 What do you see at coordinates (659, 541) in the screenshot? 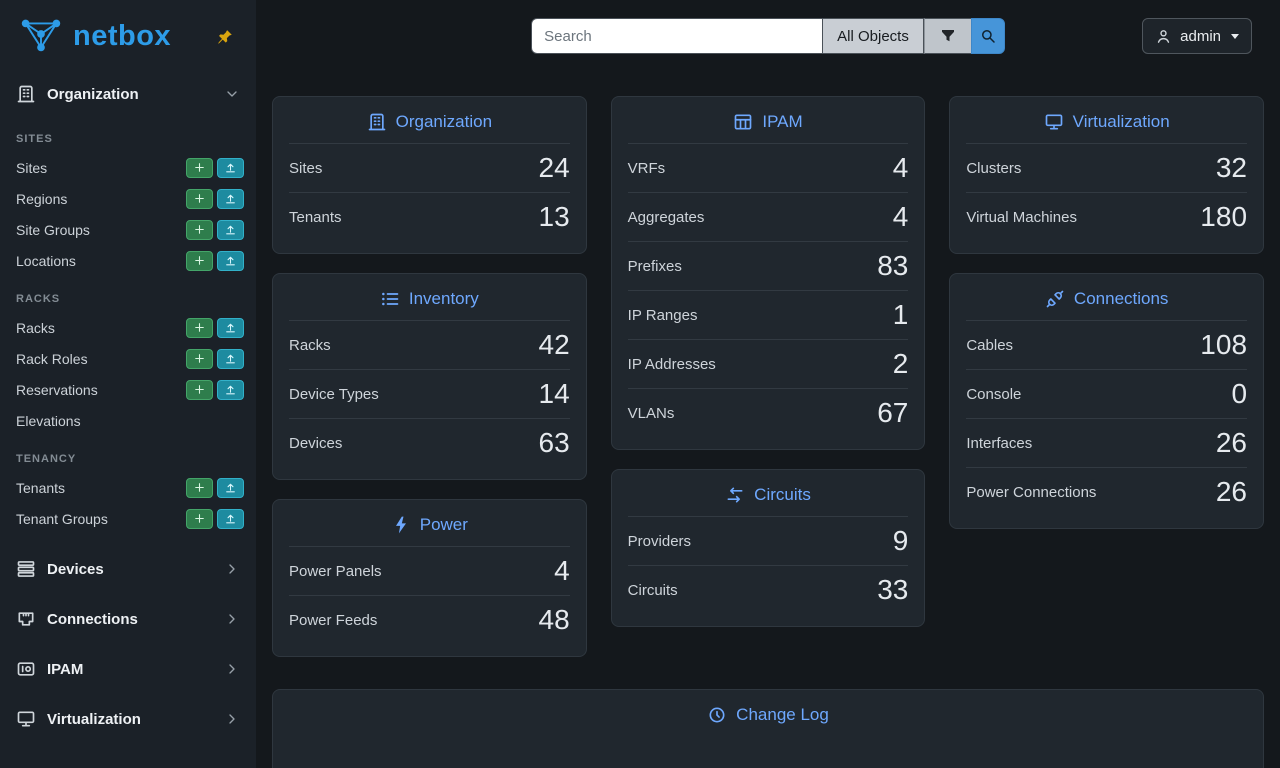
I see `stat-label: Providers` at bounding box center [659, 541].